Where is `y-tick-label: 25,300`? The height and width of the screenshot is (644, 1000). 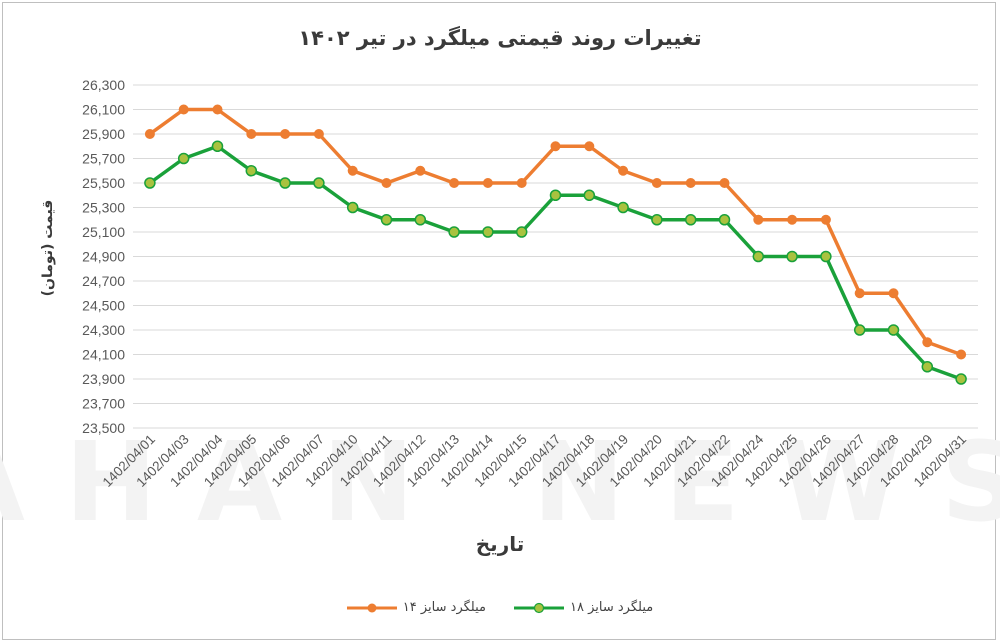
y-tick-label: 25,300 is located at coordinates (103, 208).